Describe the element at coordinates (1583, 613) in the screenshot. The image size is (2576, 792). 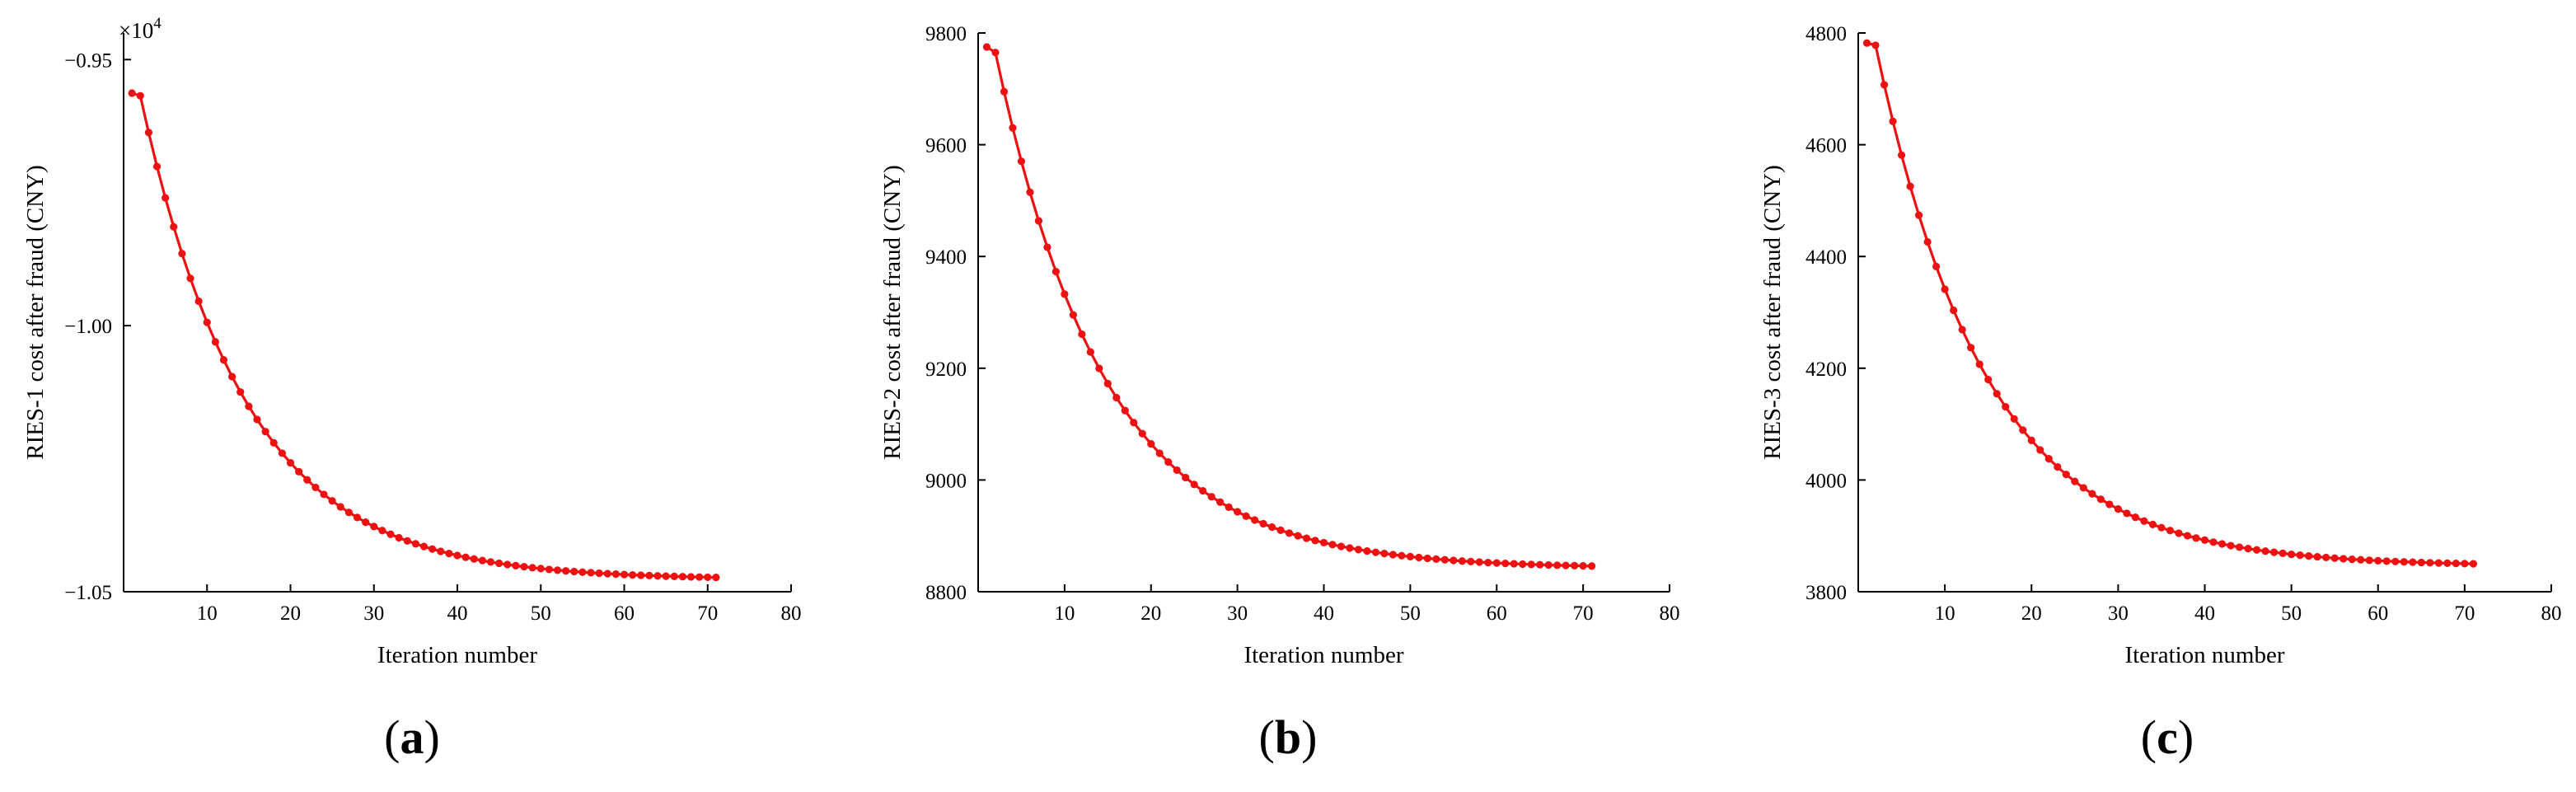
I see `x-tick-label: 70` at that location.